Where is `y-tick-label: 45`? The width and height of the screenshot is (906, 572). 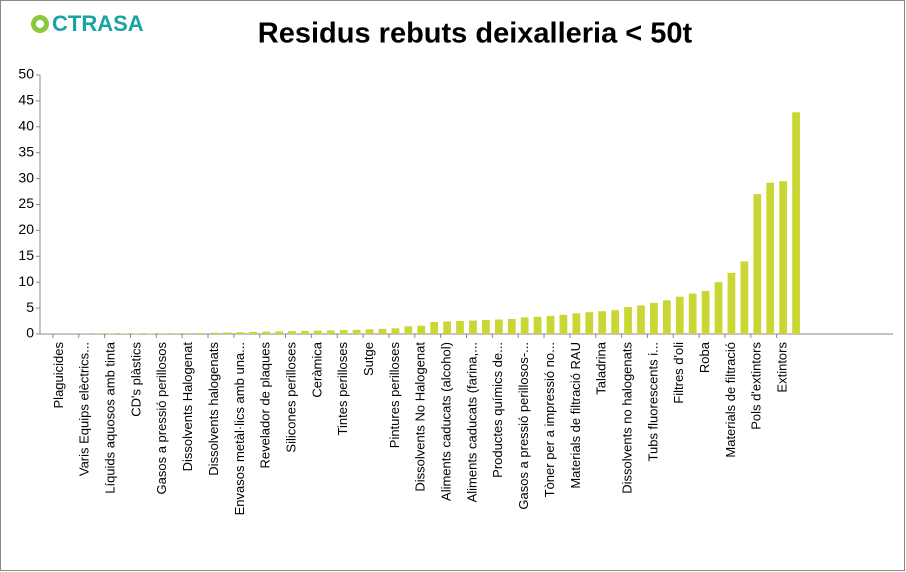 y-tick-label: 45 is located at coordinates (26, 100).